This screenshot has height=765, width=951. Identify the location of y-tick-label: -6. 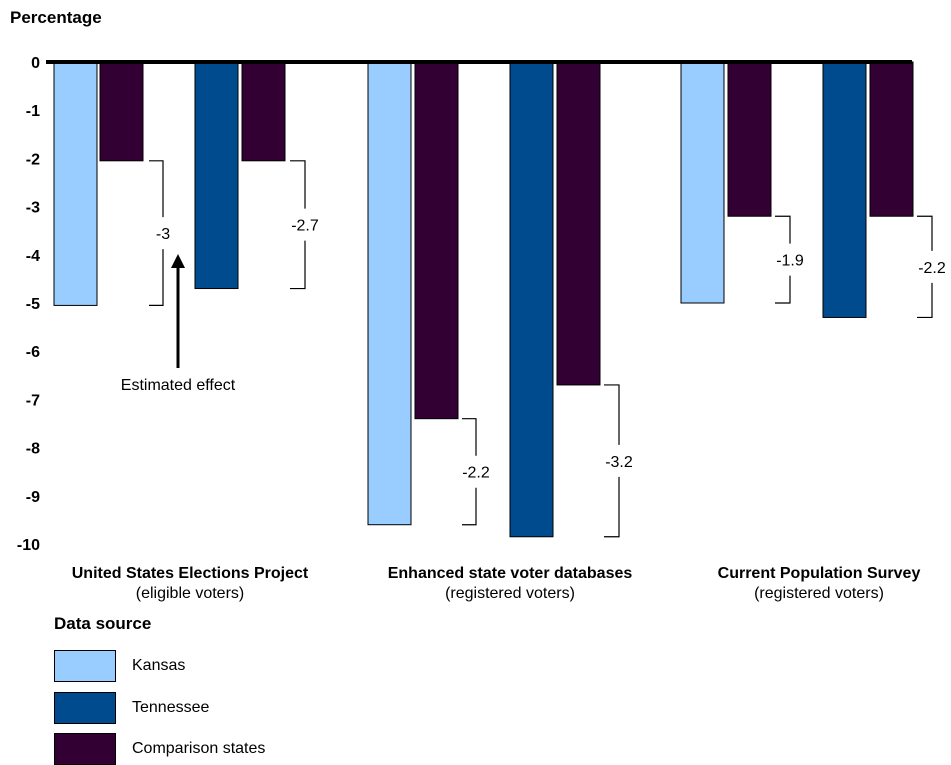
(33, 352).